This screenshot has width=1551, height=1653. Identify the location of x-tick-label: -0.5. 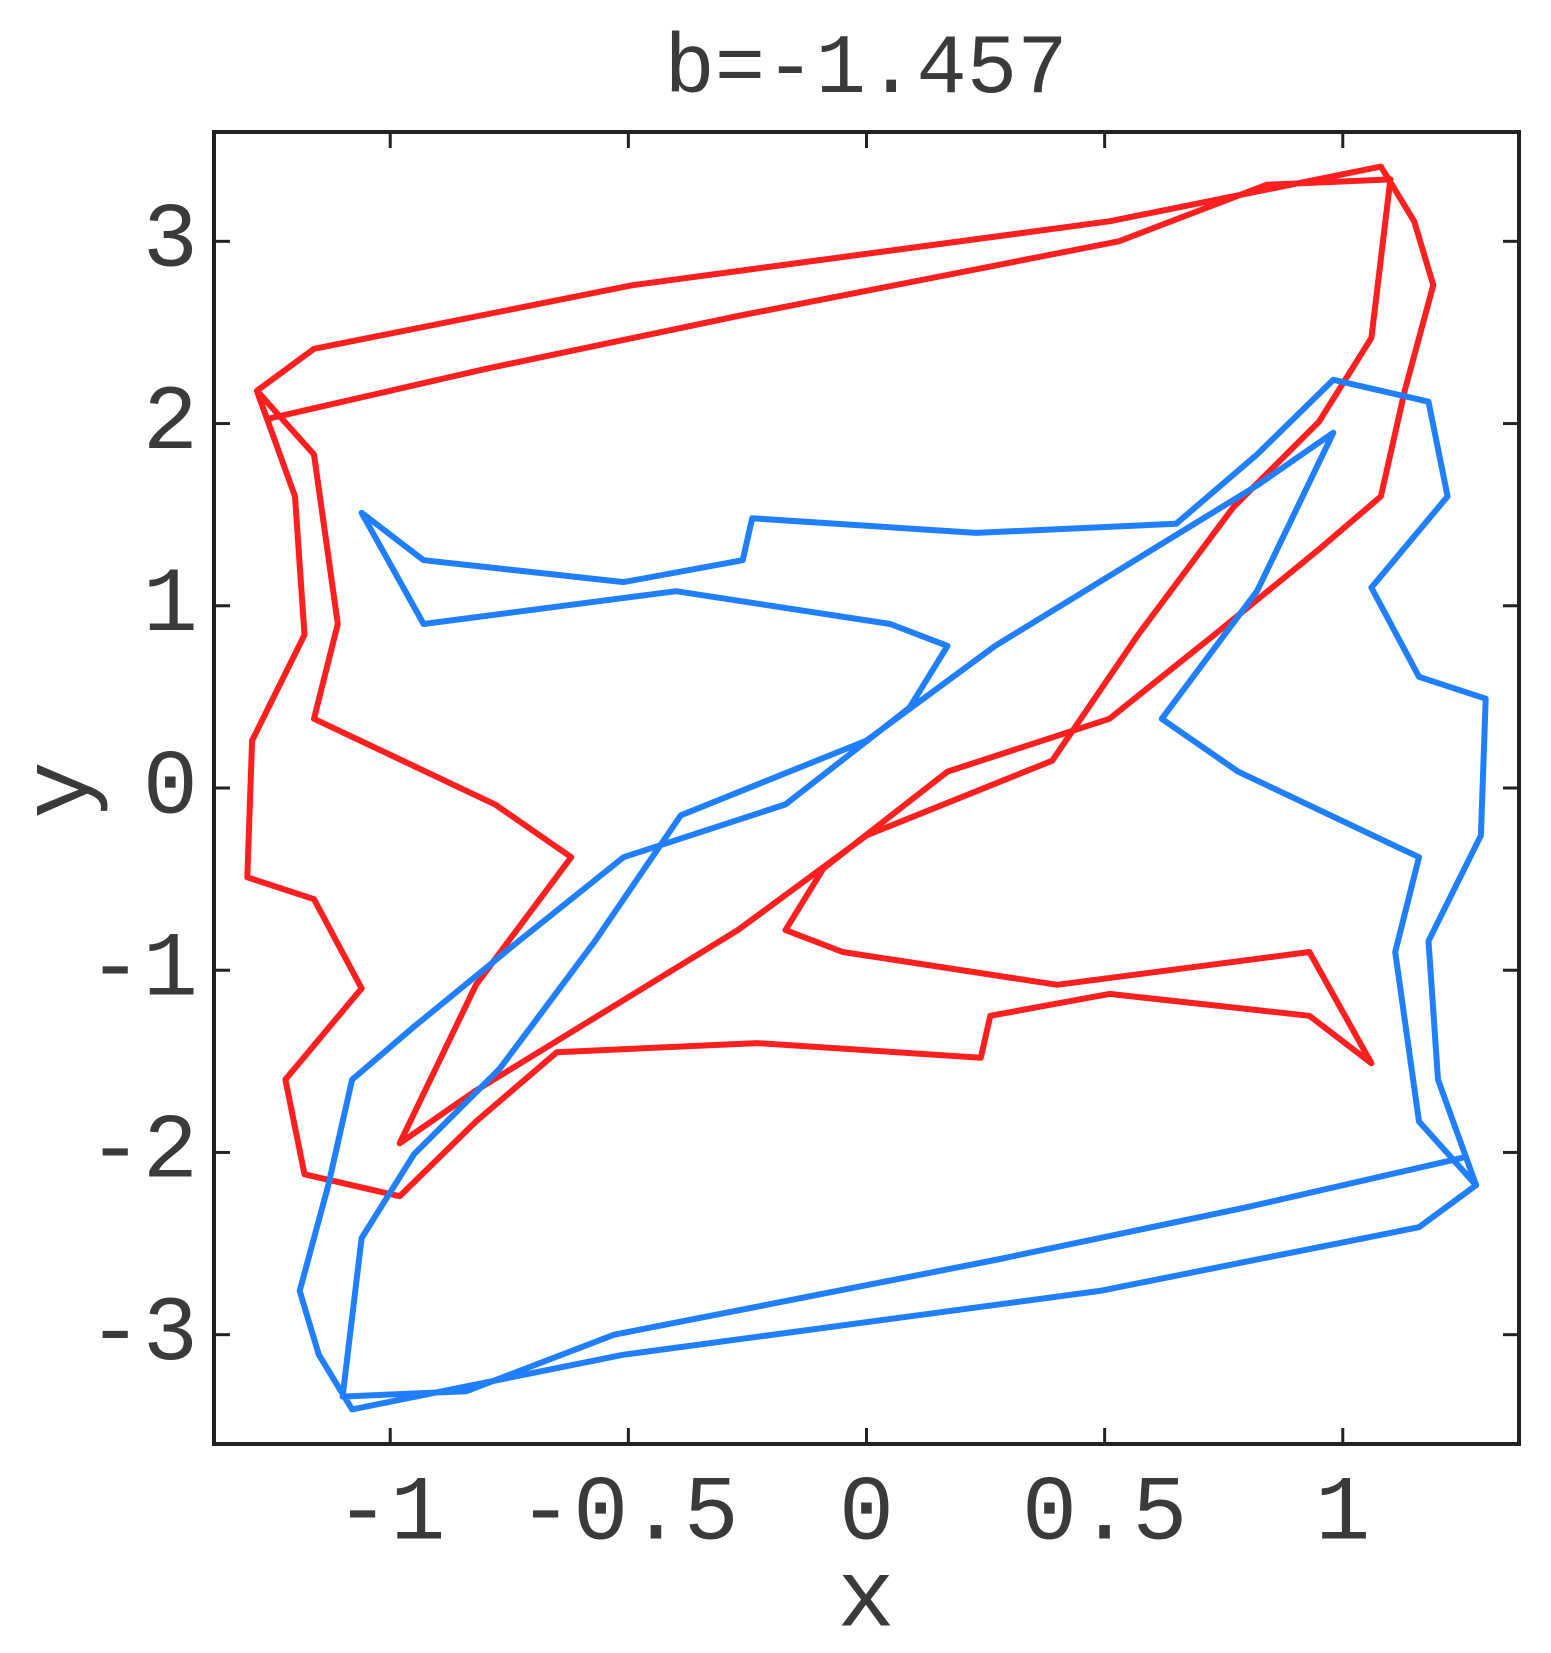
(628, 1513).